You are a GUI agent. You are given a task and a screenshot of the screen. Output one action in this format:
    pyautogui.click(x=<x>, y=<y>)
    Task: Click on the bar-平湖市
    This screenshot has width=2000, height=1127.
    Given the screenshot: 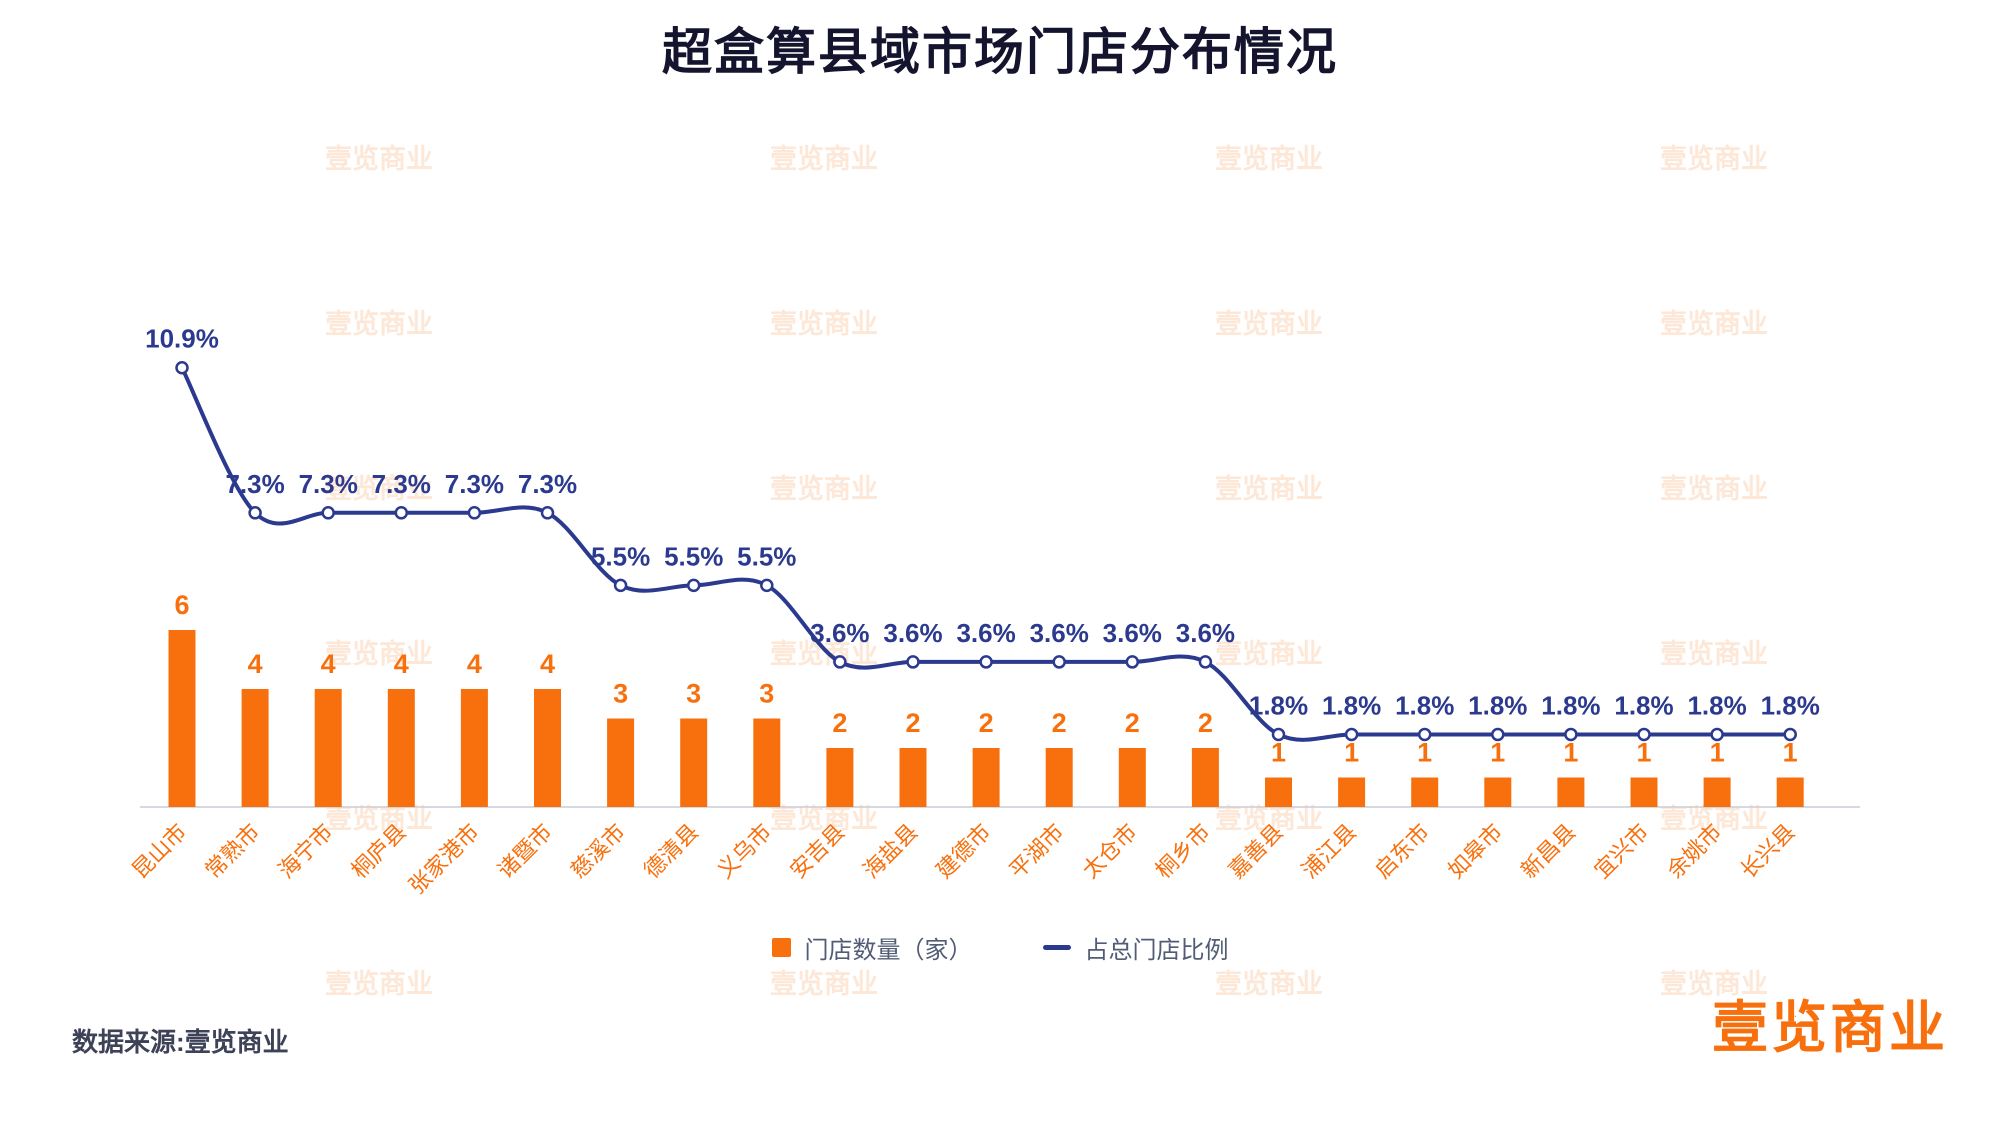 What is the action you would take?
    pyautogui.click(x=1059, y=777)
    